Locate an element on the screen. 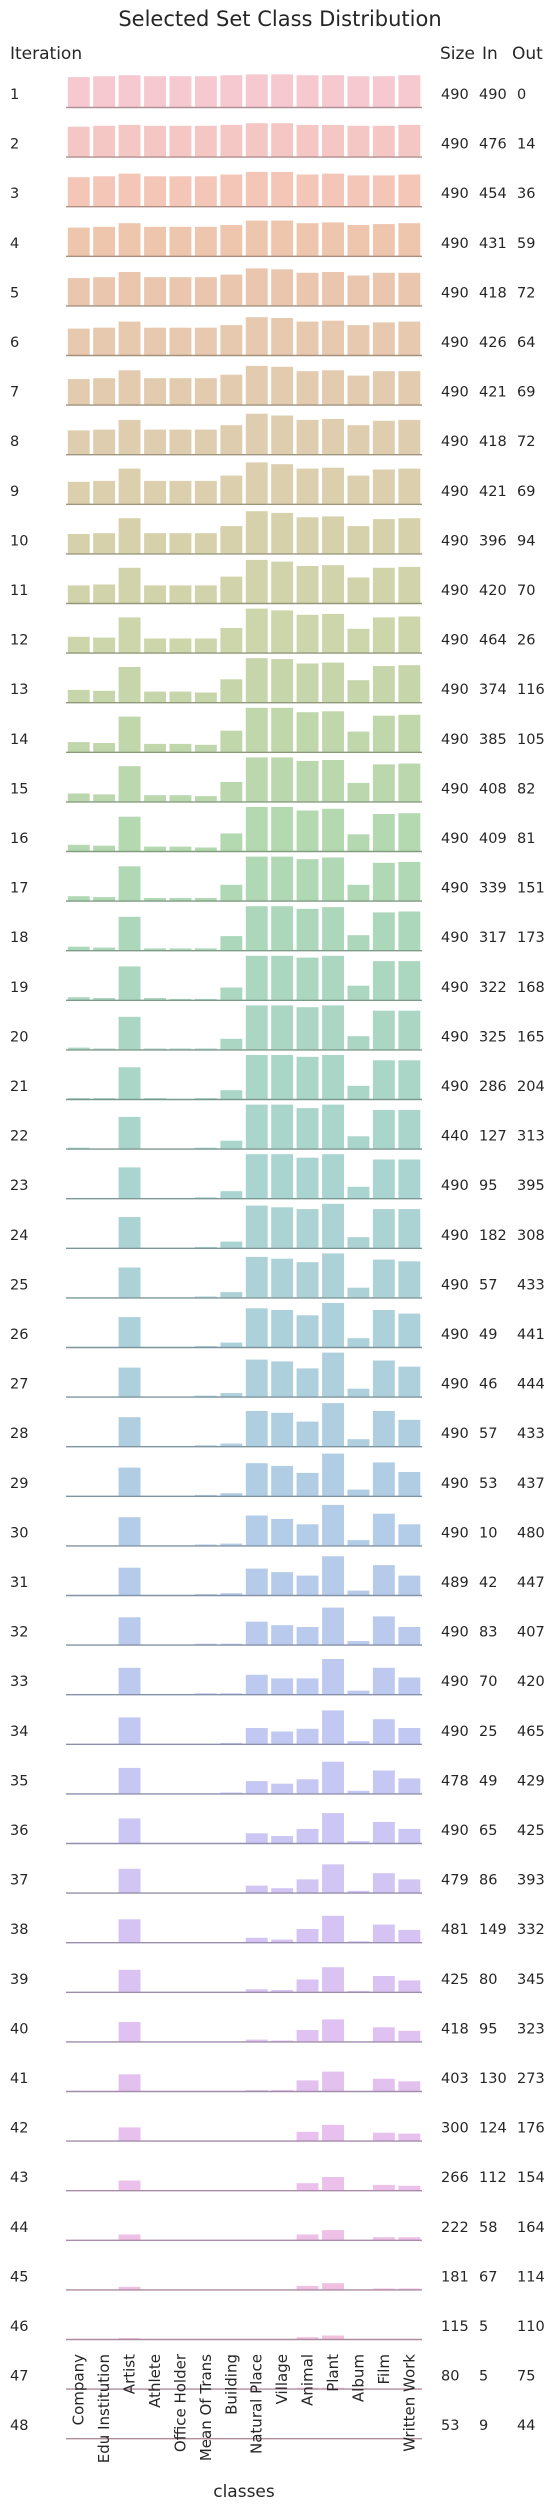  size-value: 418 is located at coordinates (455, 2029).